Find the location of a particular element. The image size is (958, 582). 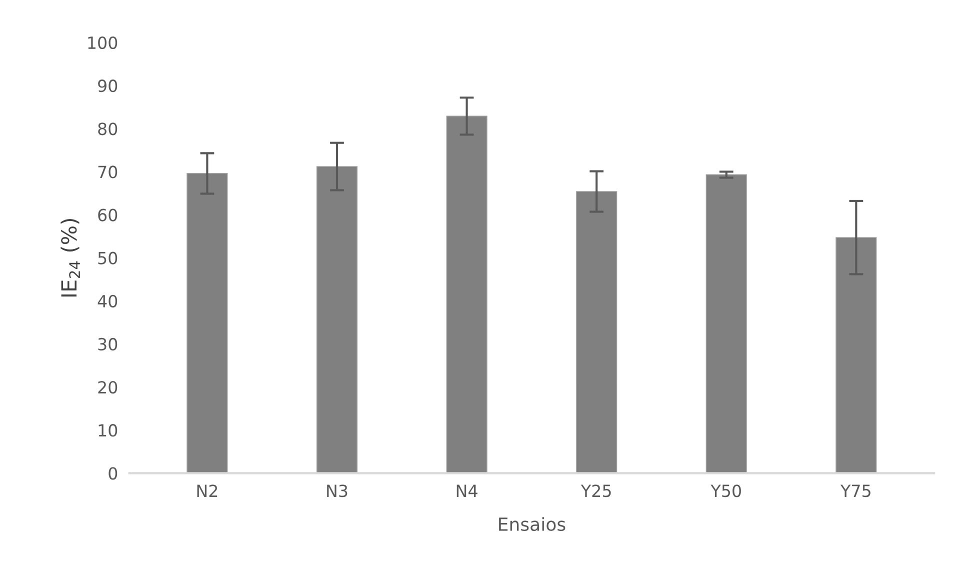

y-tick-label: 90 is located at coordinates (108, 86).